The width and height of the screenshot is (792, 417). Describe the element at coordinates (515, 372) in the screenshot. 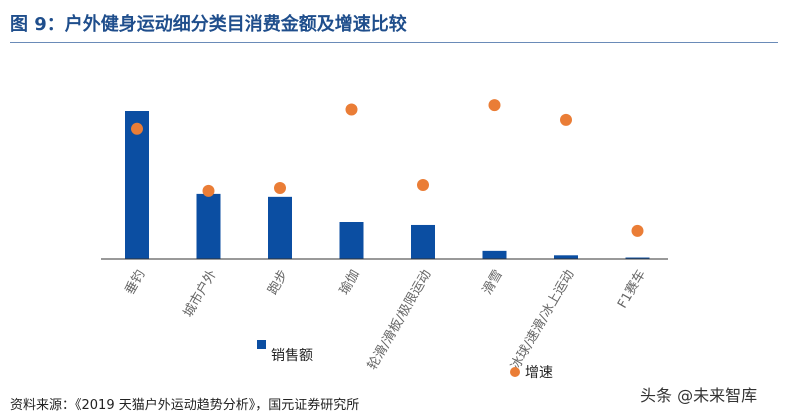

I see `legend-dot-swatch` at that location.